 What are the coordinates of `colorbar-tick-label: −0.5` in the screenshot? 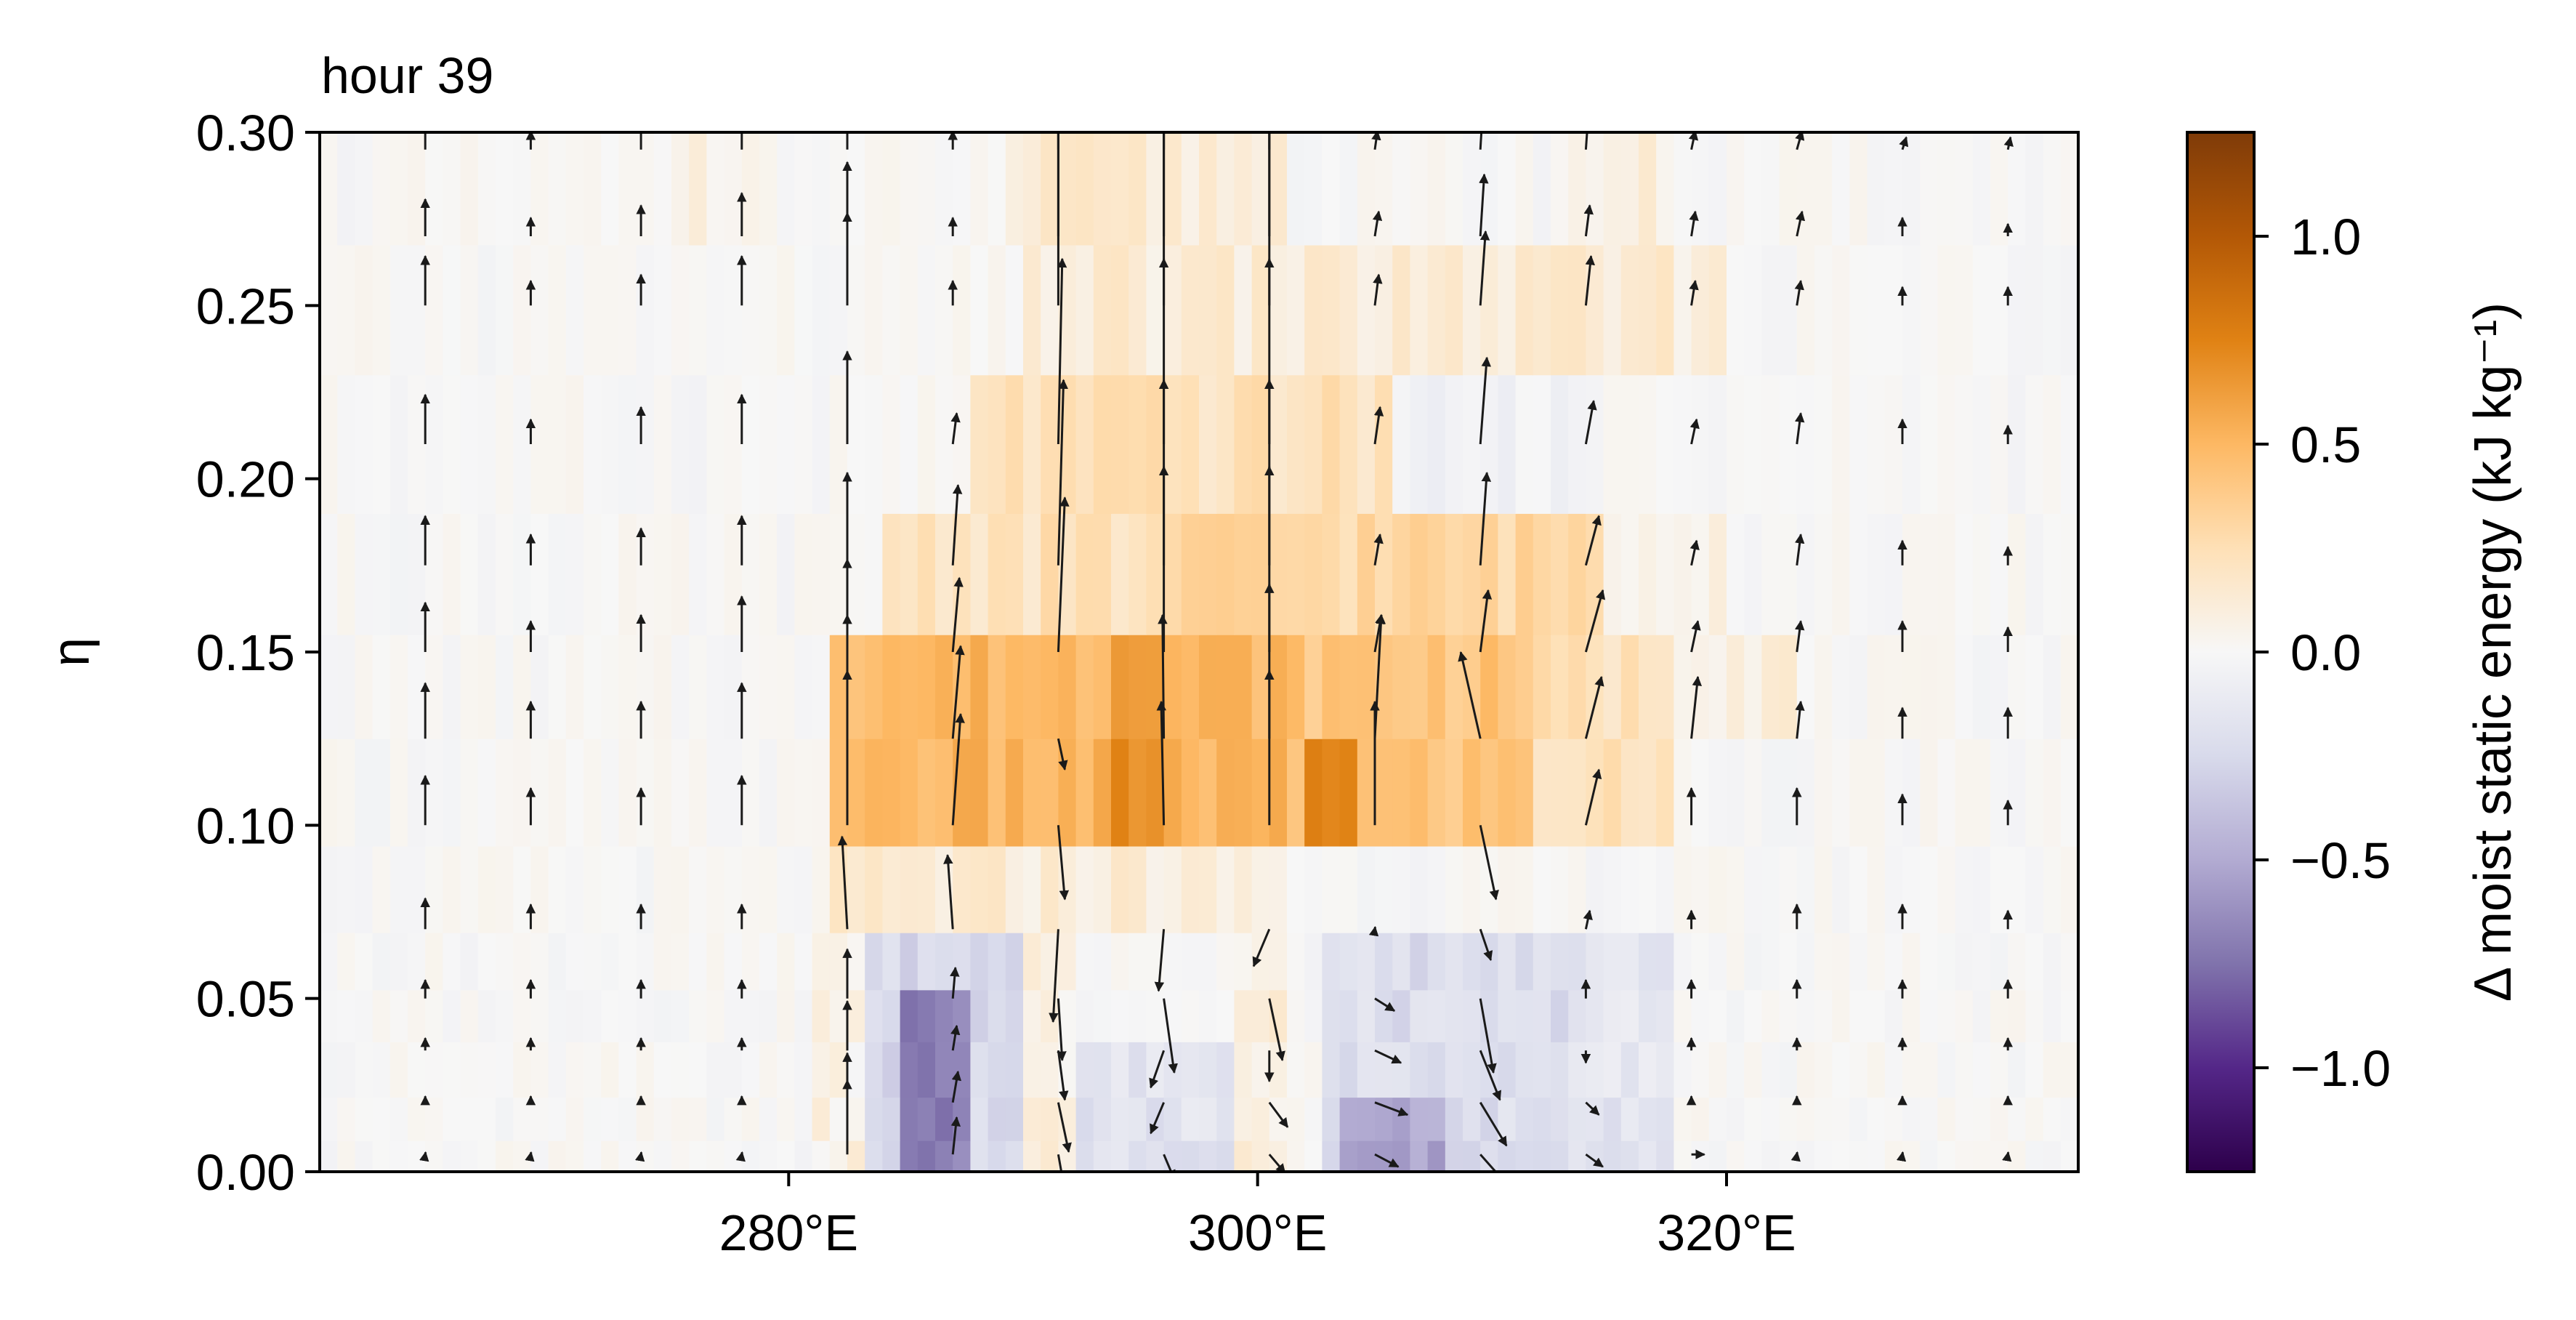 It's located at (2340, 860).